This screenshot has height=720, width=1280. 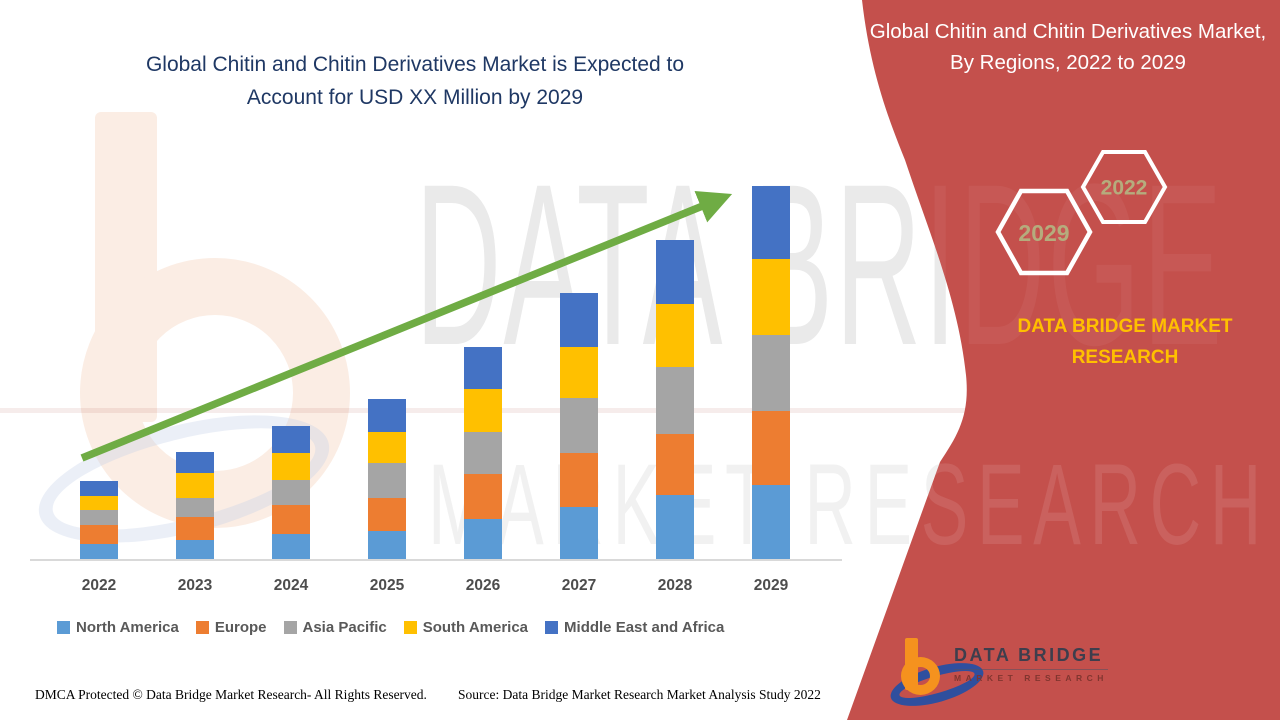 I want to click on dbmr-logo: DATA BRIDGE MARKET RESEARCH, so click(x=1002, y=672).